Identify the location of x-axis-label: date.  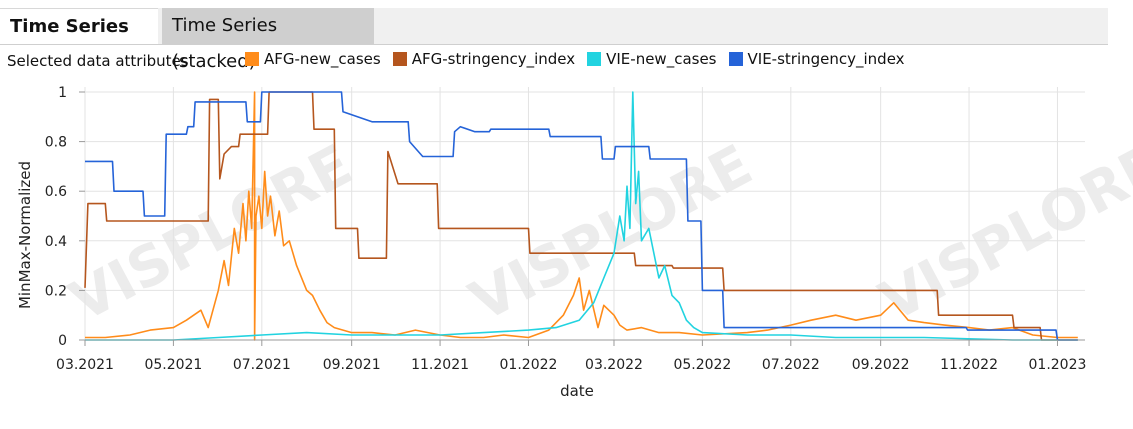
(577, 391).